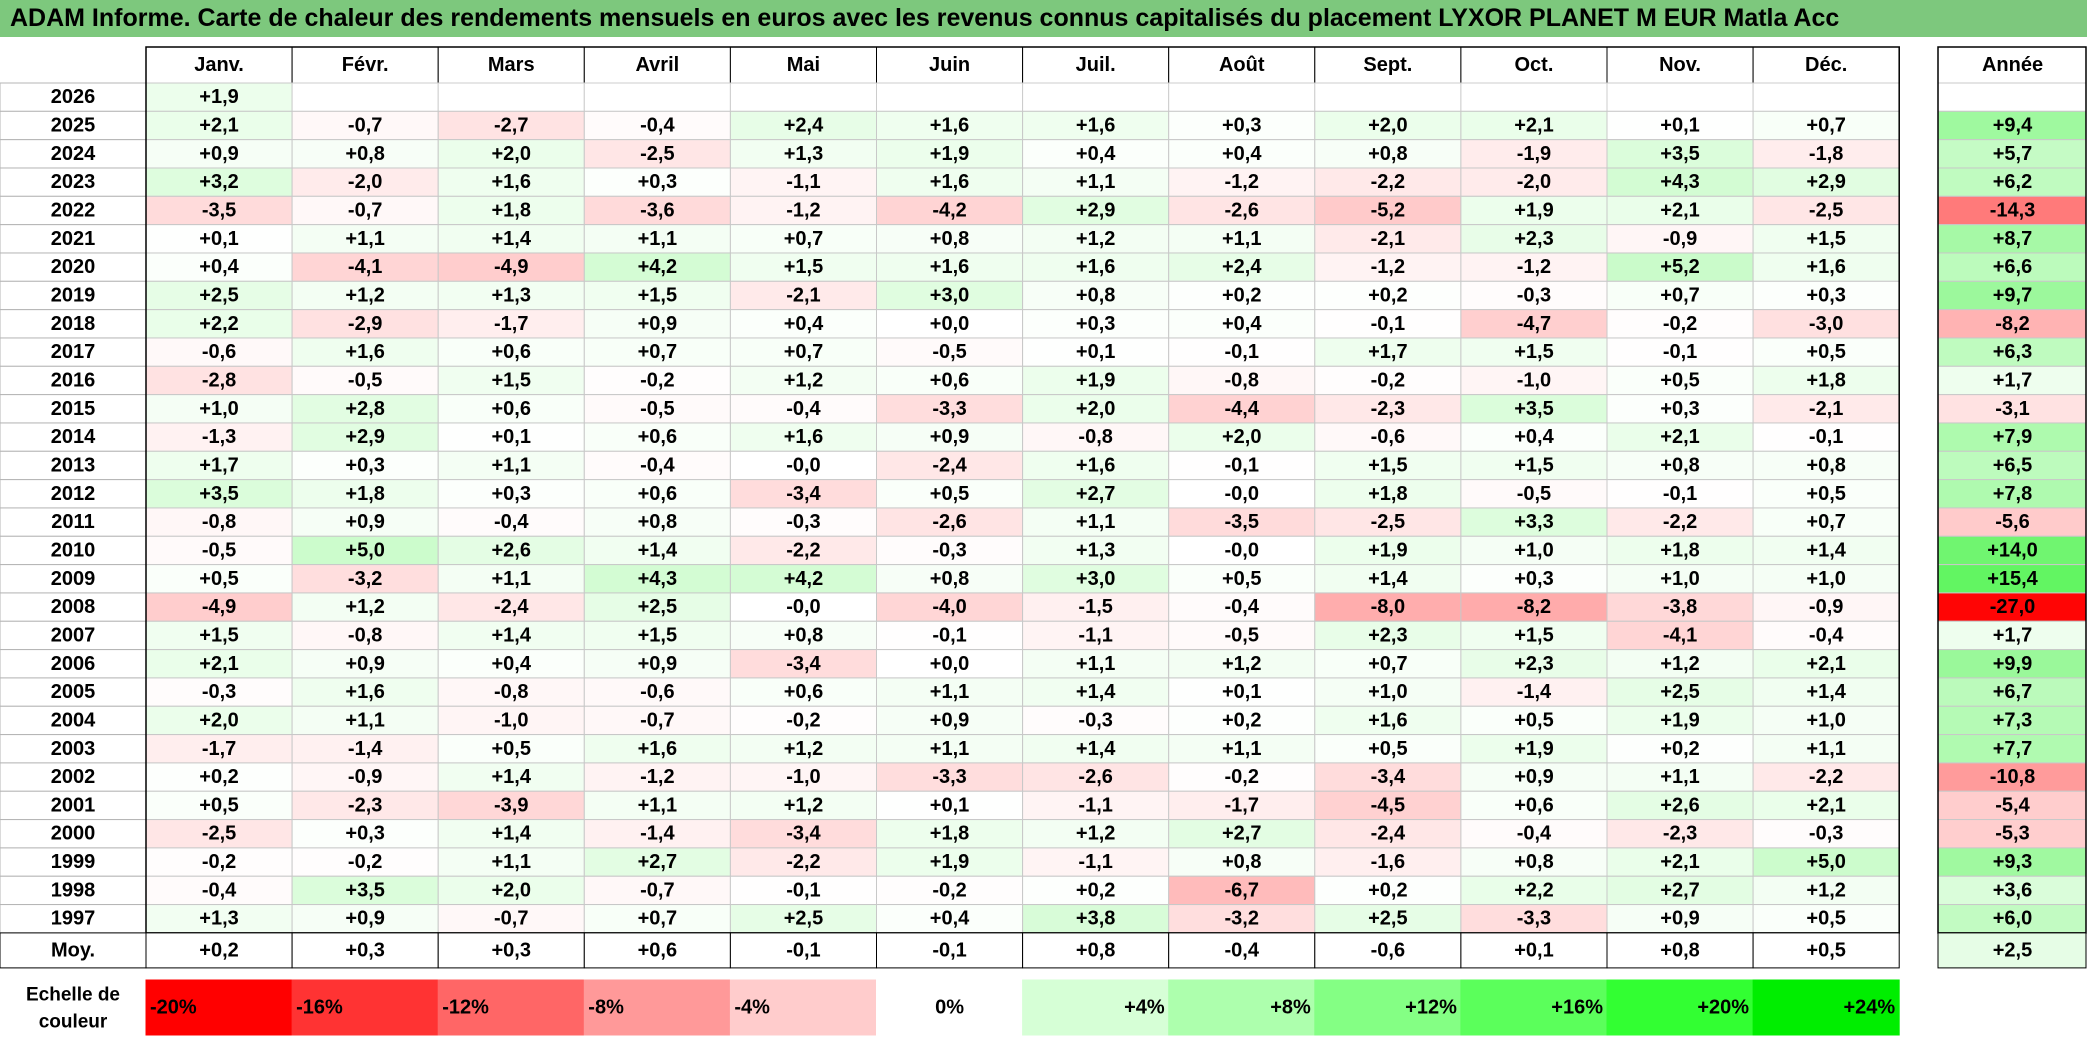 This screenshot has height=1037, width=2087. Describe the element at coordinates (365, 1007) in the screenshot. I see `scale-swatch` at that location.